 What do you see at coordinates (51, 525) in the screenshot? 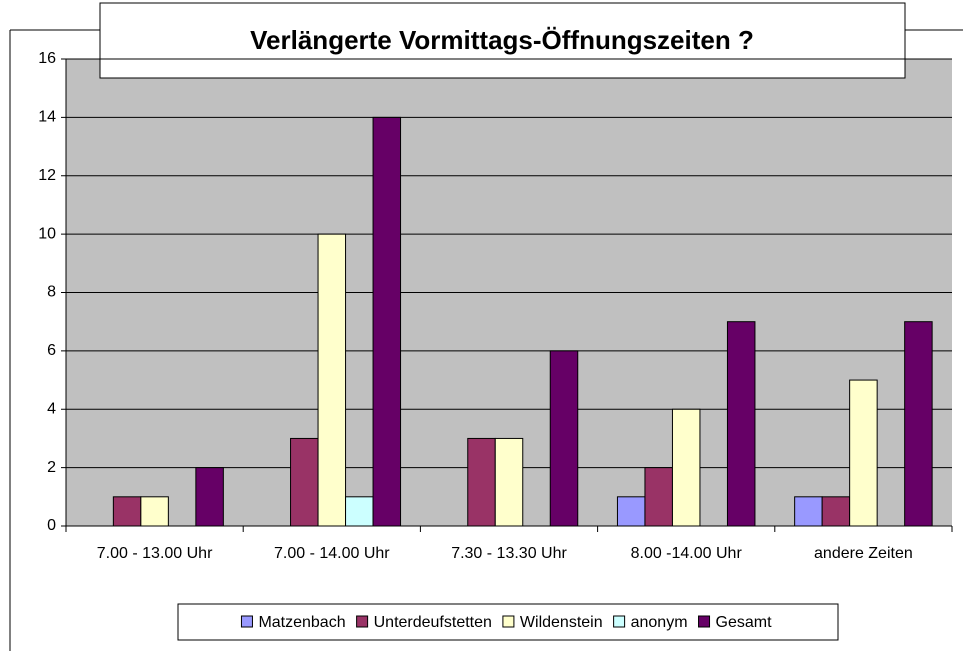
I see `y-tick-label: 0` at bounding box center [51, 525].